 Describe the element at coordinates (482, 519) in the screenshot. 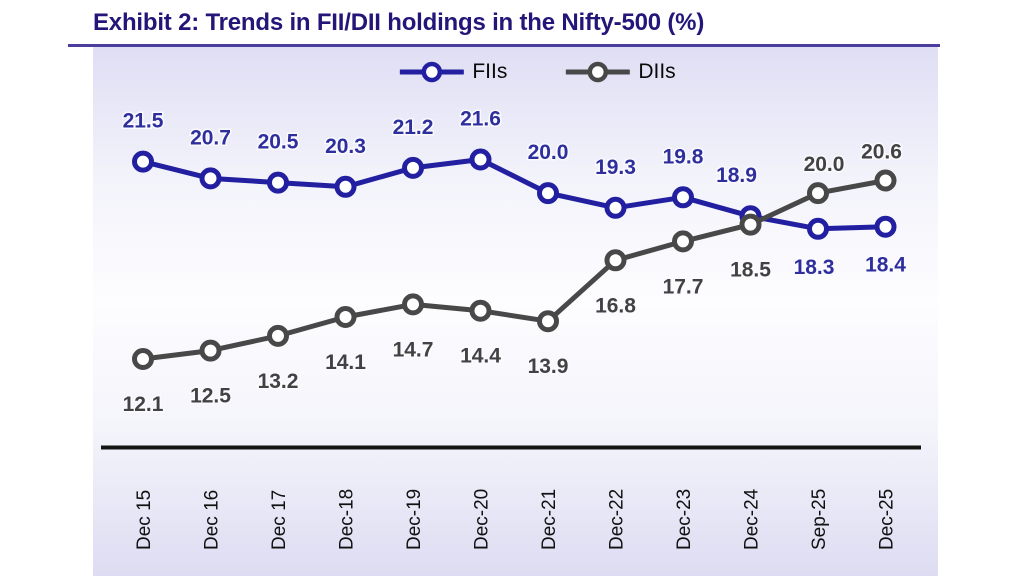

I see `x-tick-label: Dec-20` at that location.